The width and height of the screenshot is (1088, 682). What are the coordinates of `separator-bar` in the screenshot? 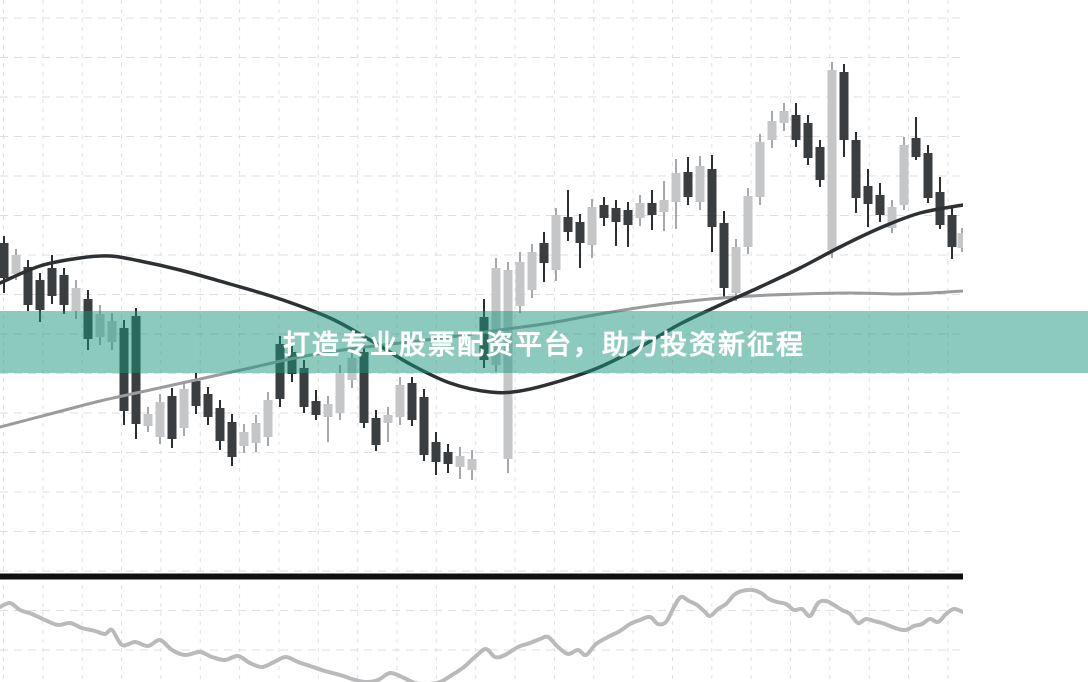 It's located at (481, 576).